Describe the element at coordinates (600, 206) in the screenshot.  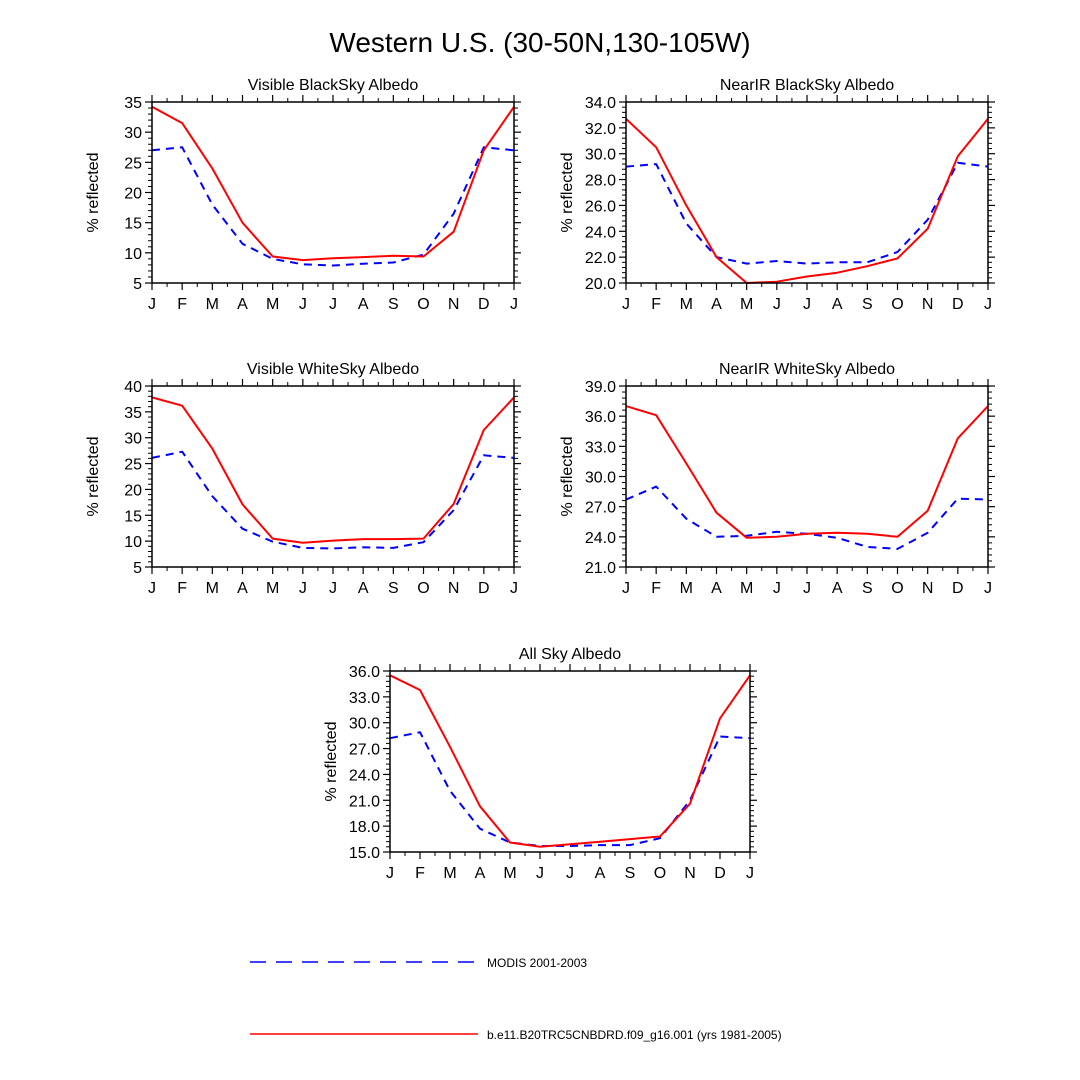
I see `y-tick-label: 26.0` at that location.